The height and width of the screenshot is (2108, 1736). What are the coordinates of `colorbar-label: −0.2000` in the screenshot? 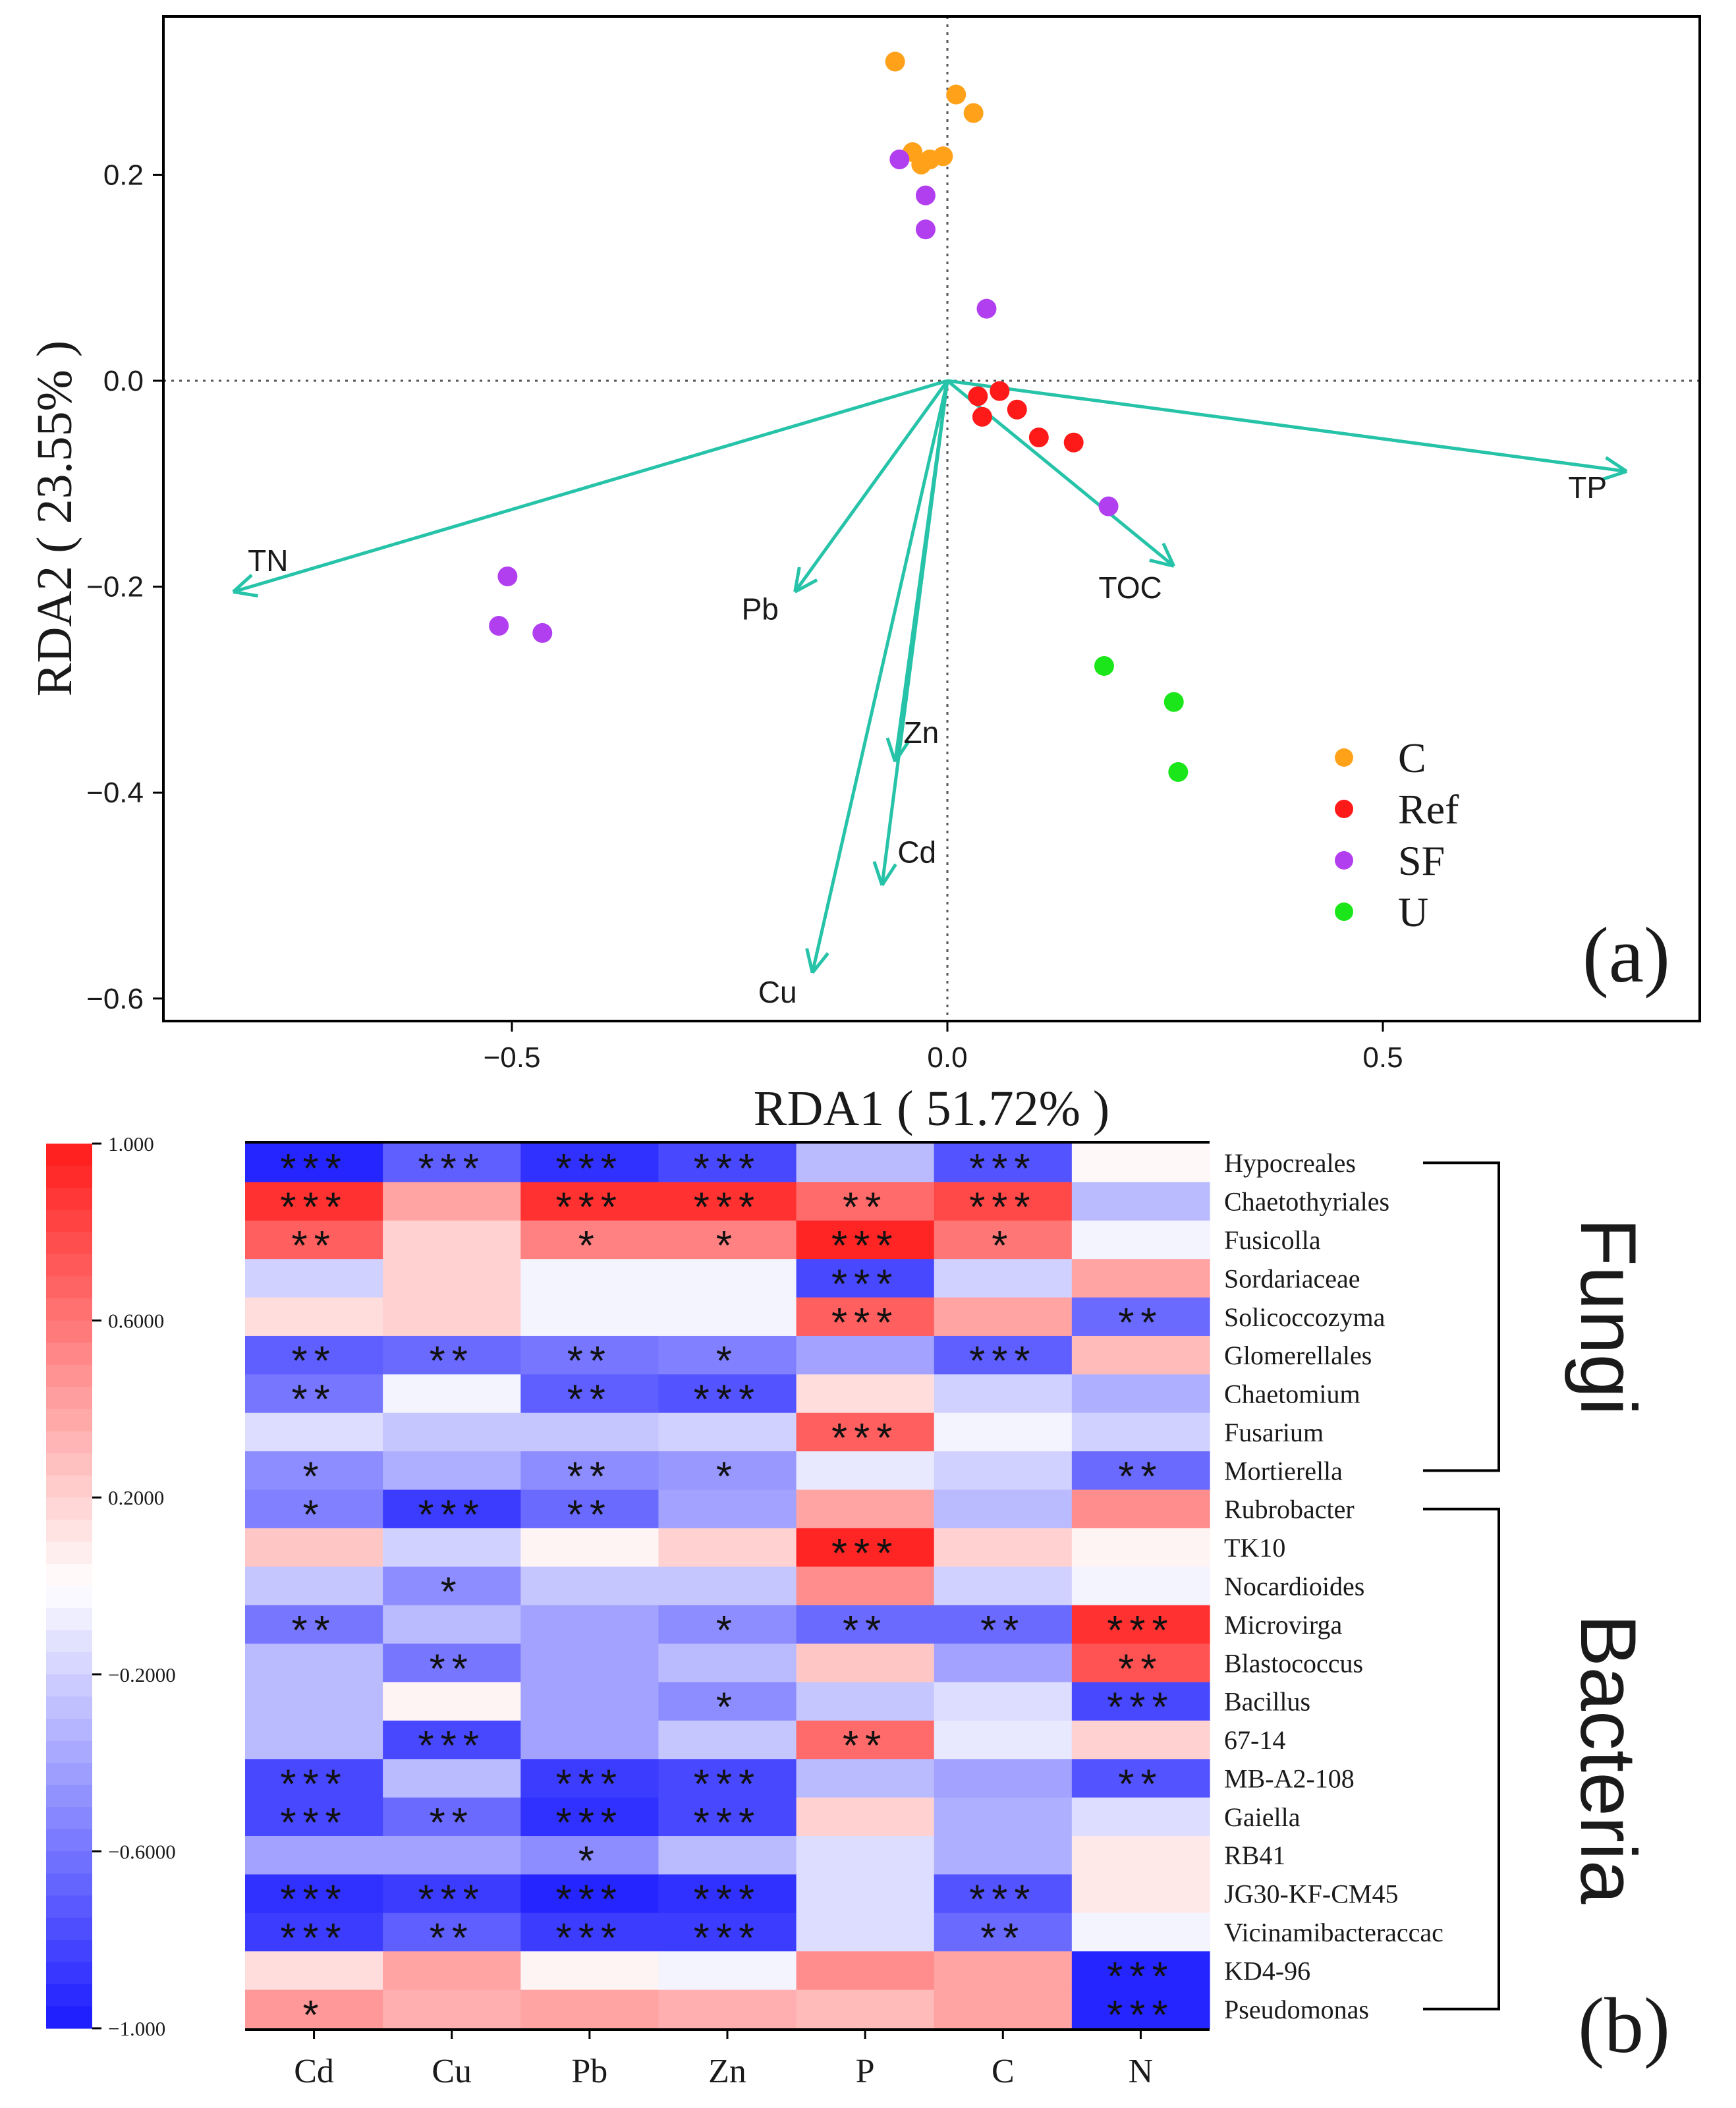 It's located at (142, 1674).